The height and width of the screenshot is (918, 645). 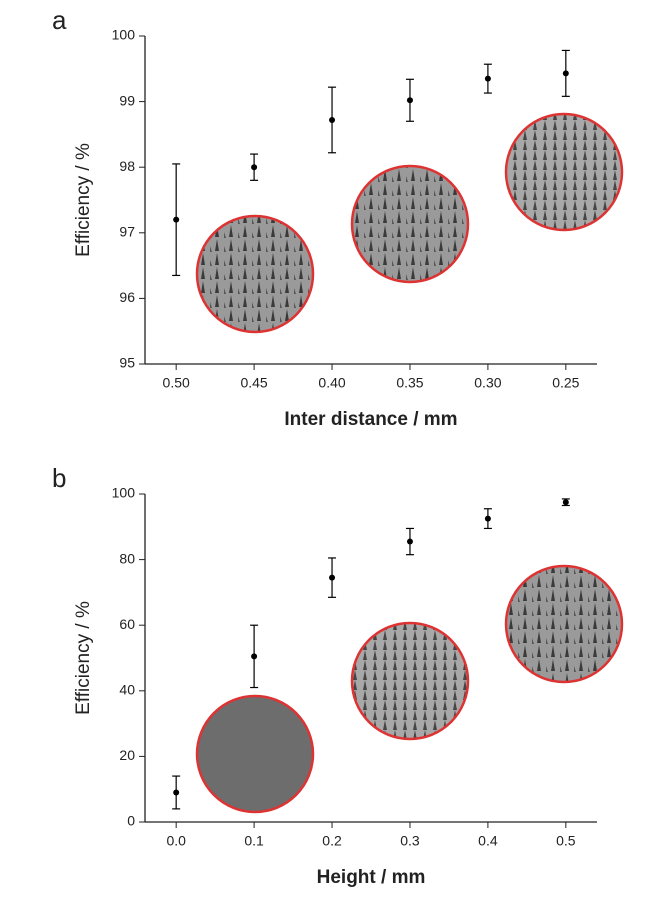 What do you see at coordinates (254, 841) in the screenshot?
I see `x-tick-label: 0.1` at bounding box center [254, 841].